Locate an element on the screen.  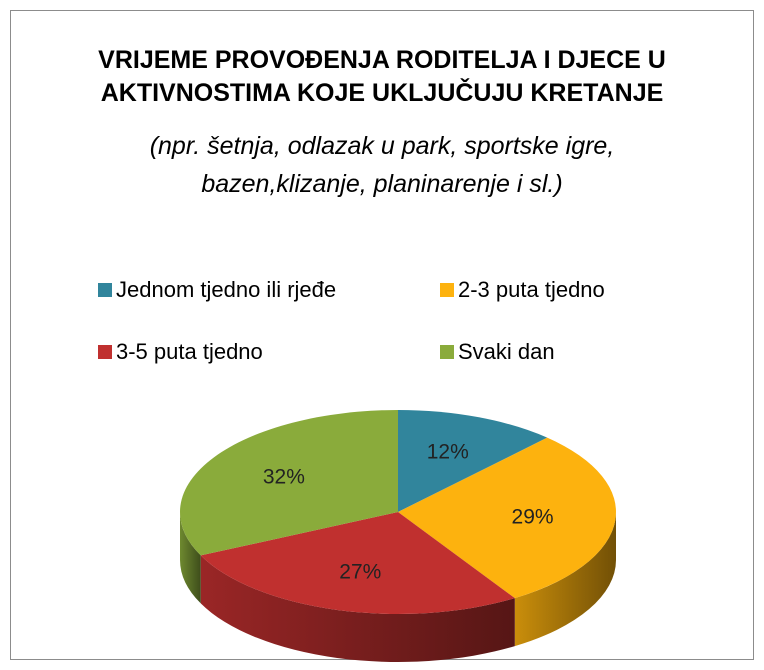
data-label: 12% is located at coordinates (448, 452).